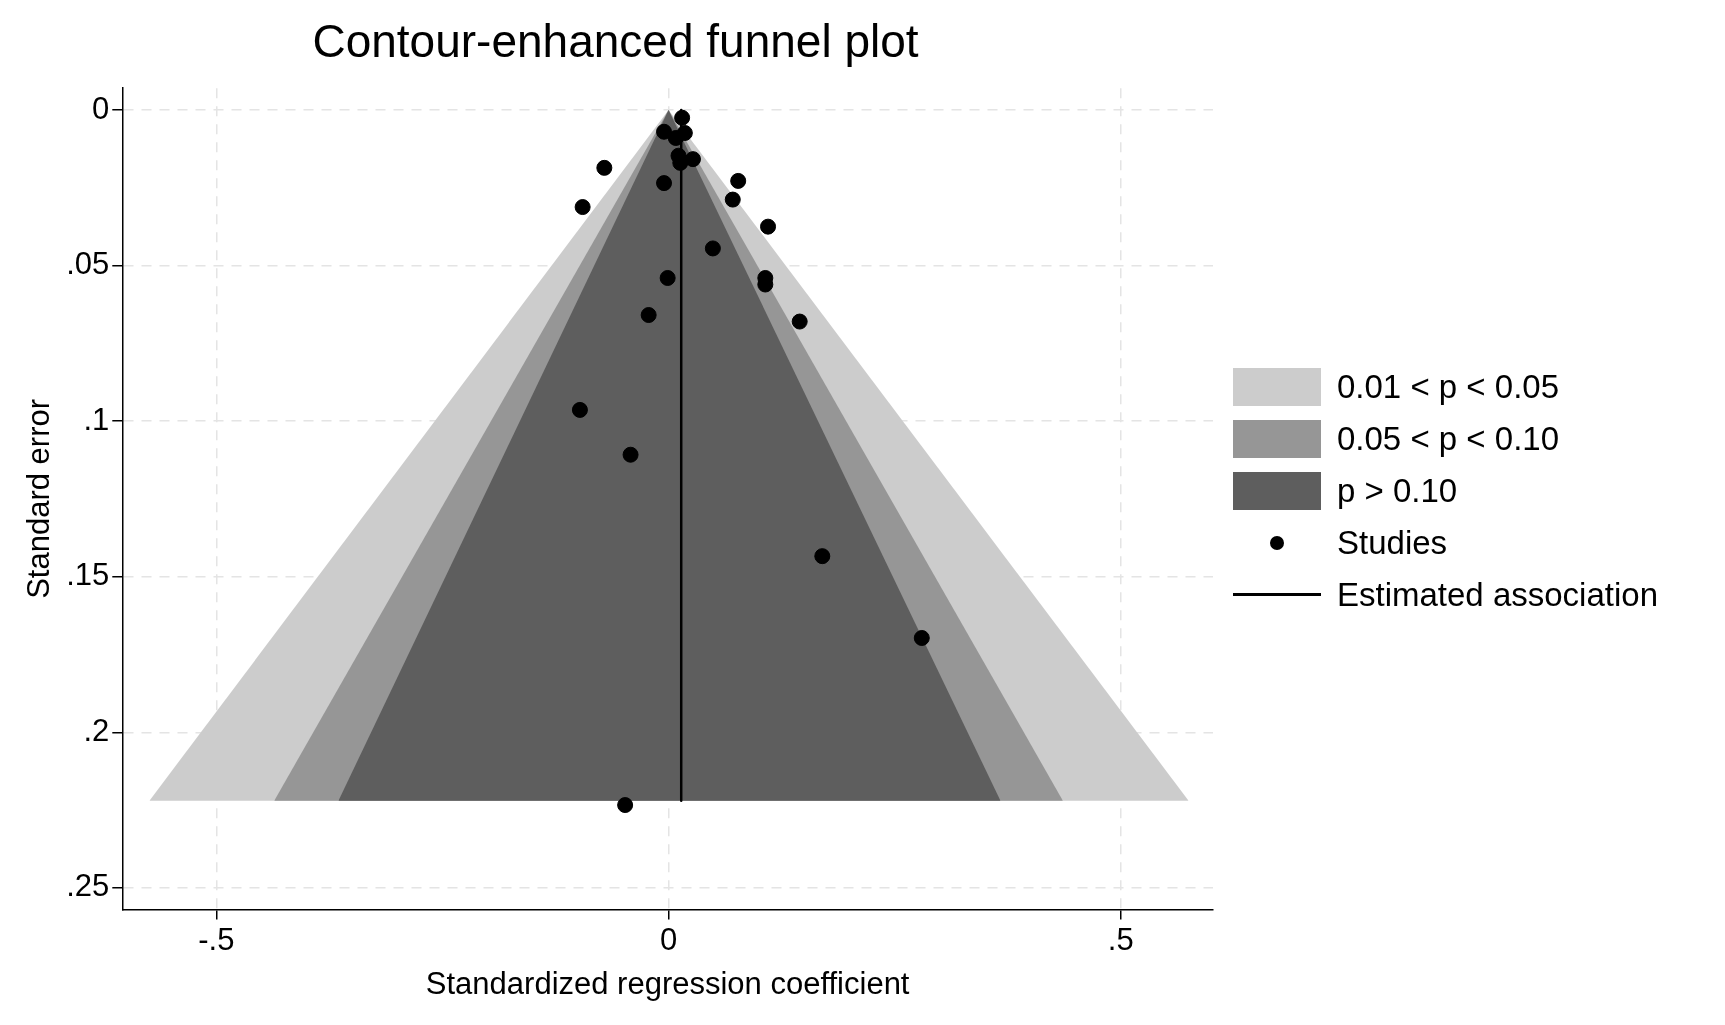  Describe the element at coordinates (39, 498) in the screenshot. I see `y-axis-title: Standard error` at that location.